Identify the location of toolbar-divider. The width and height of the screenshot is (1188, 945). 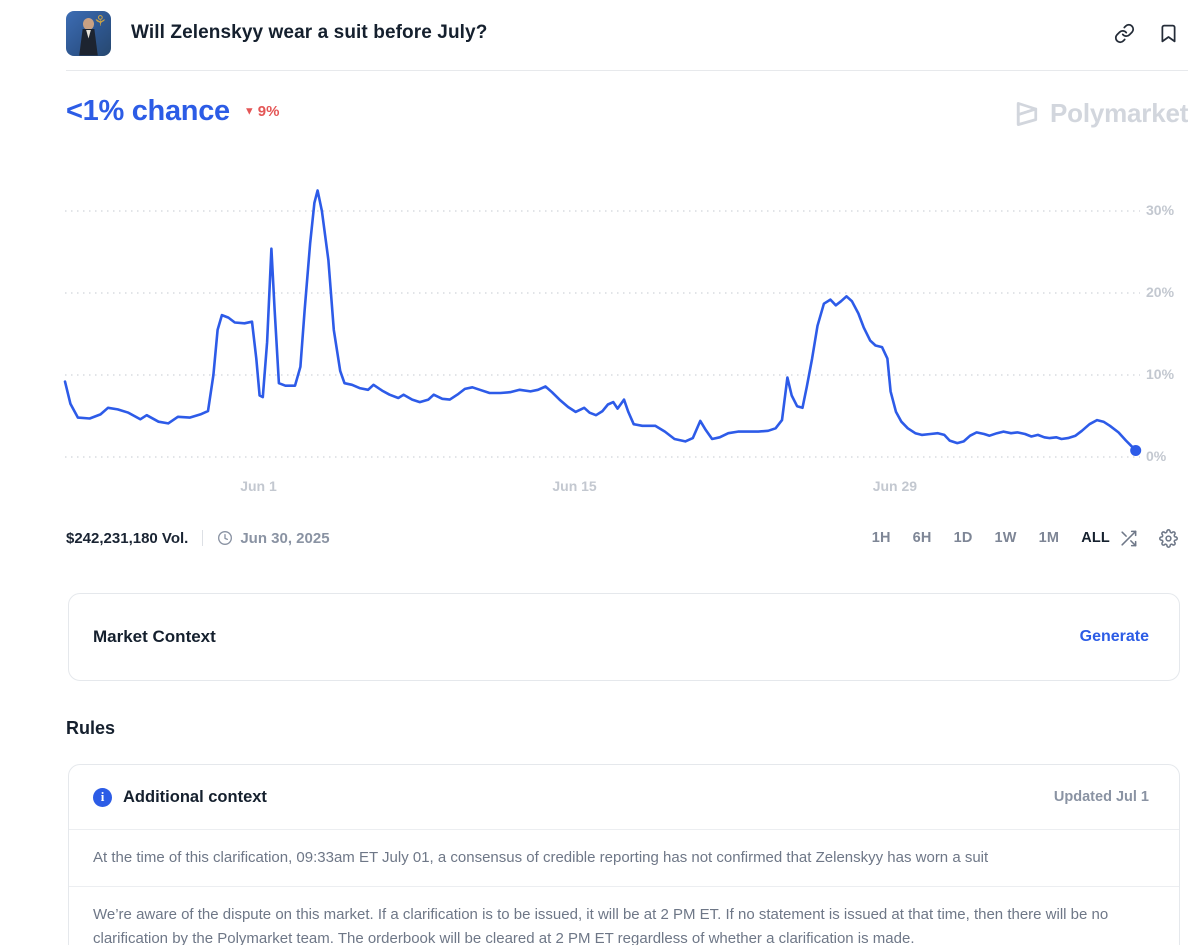
(203, 538).